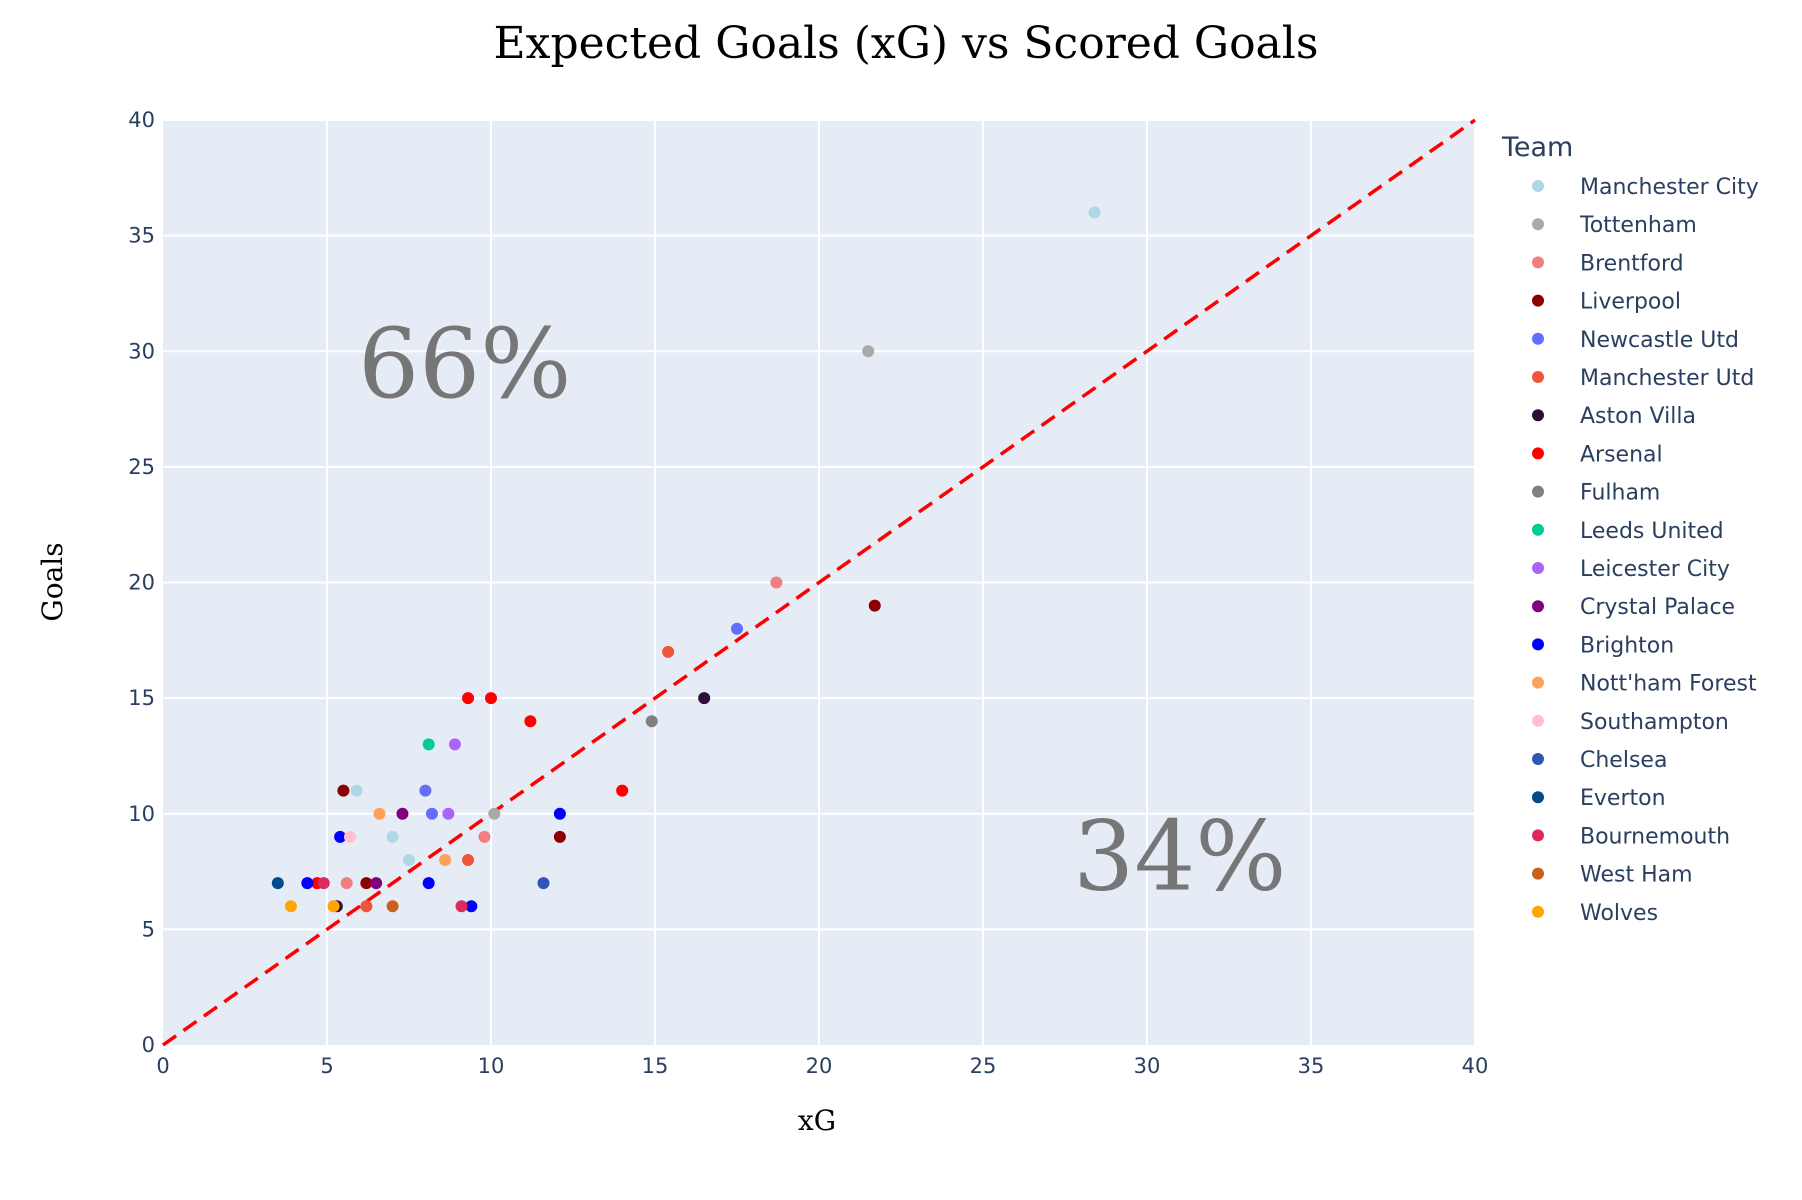 The height and width of the screenshot is (1200, 1802). What do you see at coordinates (1667, 378) in the screenshot?
I see `legend-label: Manchester Utd` at bounding box center [1667, 378].